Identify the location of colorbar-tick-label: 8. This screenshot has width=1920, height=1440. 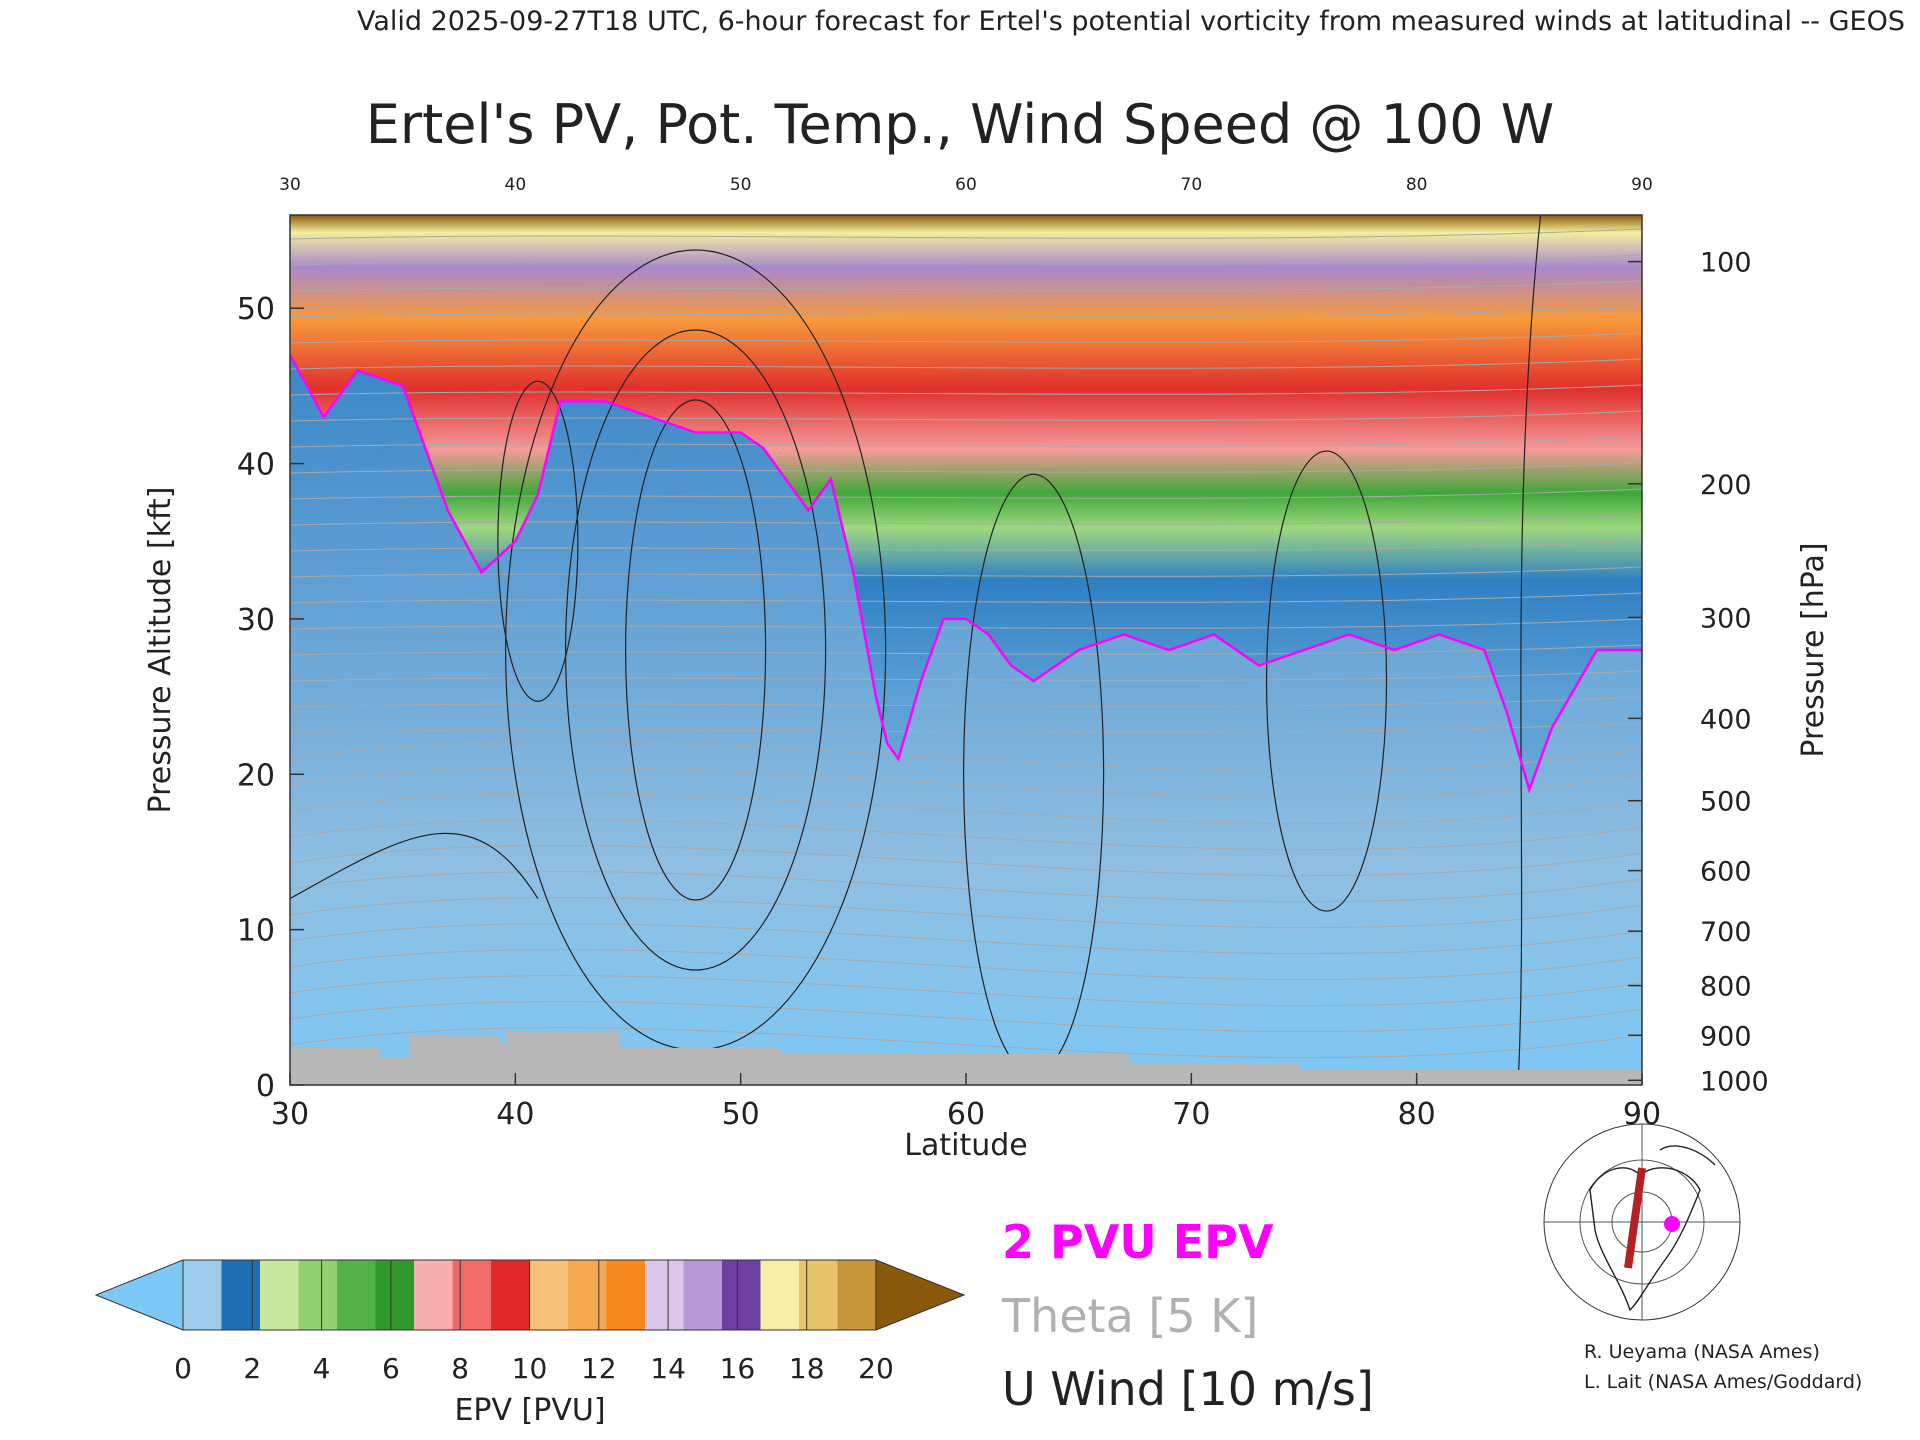
(460, 1368).